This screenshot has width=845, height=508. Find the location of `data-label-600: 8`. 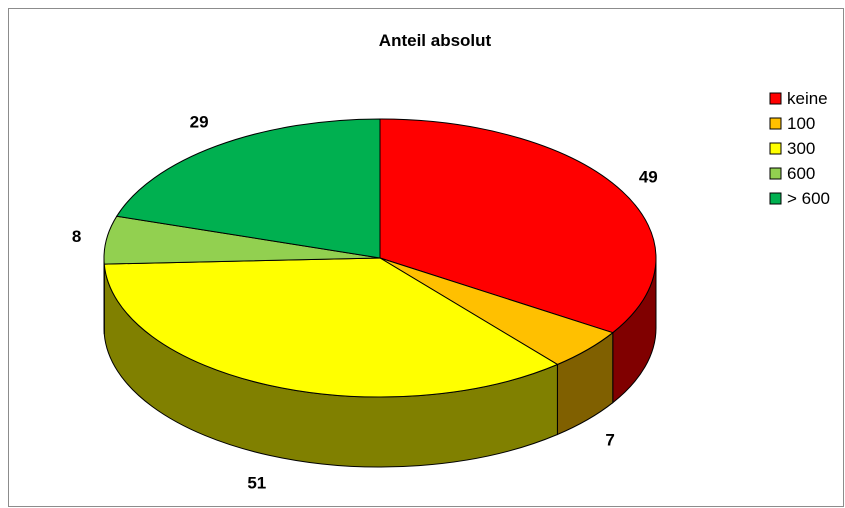

data-label-600: 8 is located at coordinates (76, 236).